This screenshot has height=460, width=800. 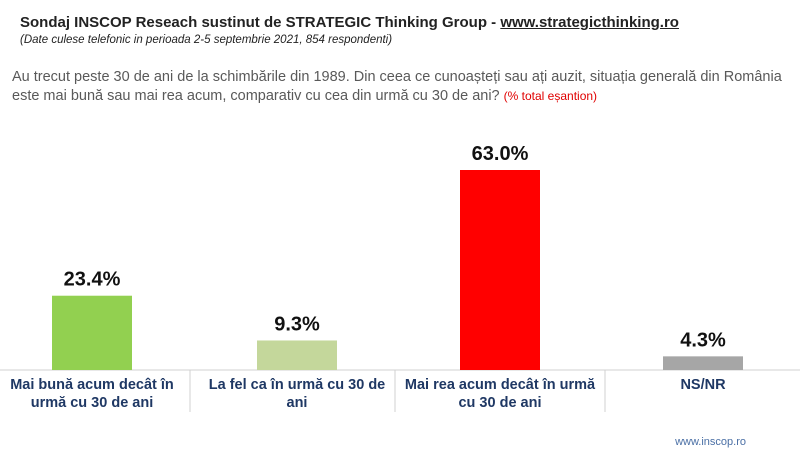 What do you see at coordinates (92, 394) in the screenshot?
I see `category-label: Mai bună acum decât în urmă cu 30 de ani` at bounding box center [92, 394].